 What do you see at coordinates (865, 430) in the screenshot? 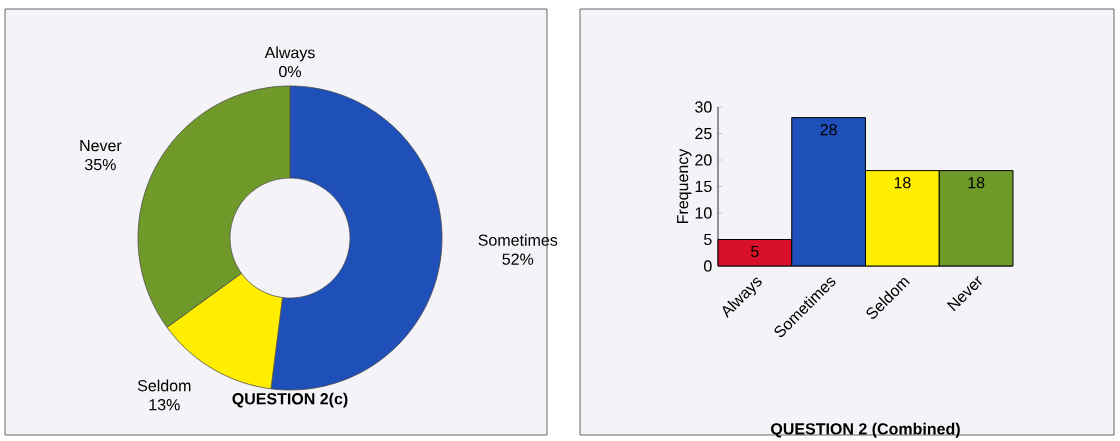
I see `text: QUESTION 2 (Combined)` at bounding box center [865, 430].